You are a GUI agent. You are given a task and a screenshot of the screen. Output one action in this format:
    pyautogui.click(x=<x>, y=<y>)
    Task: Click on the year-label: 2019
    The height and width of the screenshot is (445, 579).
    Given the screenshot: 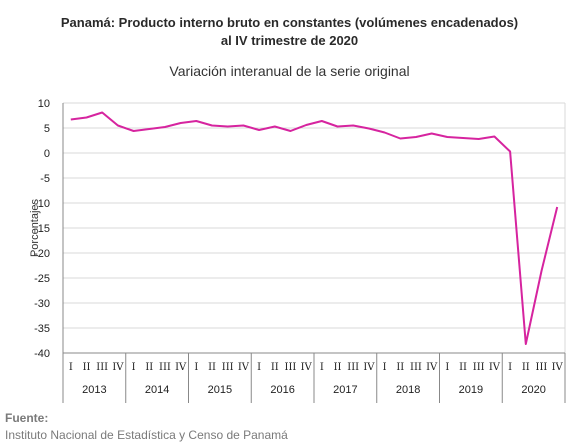 What is the action you would take?
    pyautogui.click(x=471, y=390)
    